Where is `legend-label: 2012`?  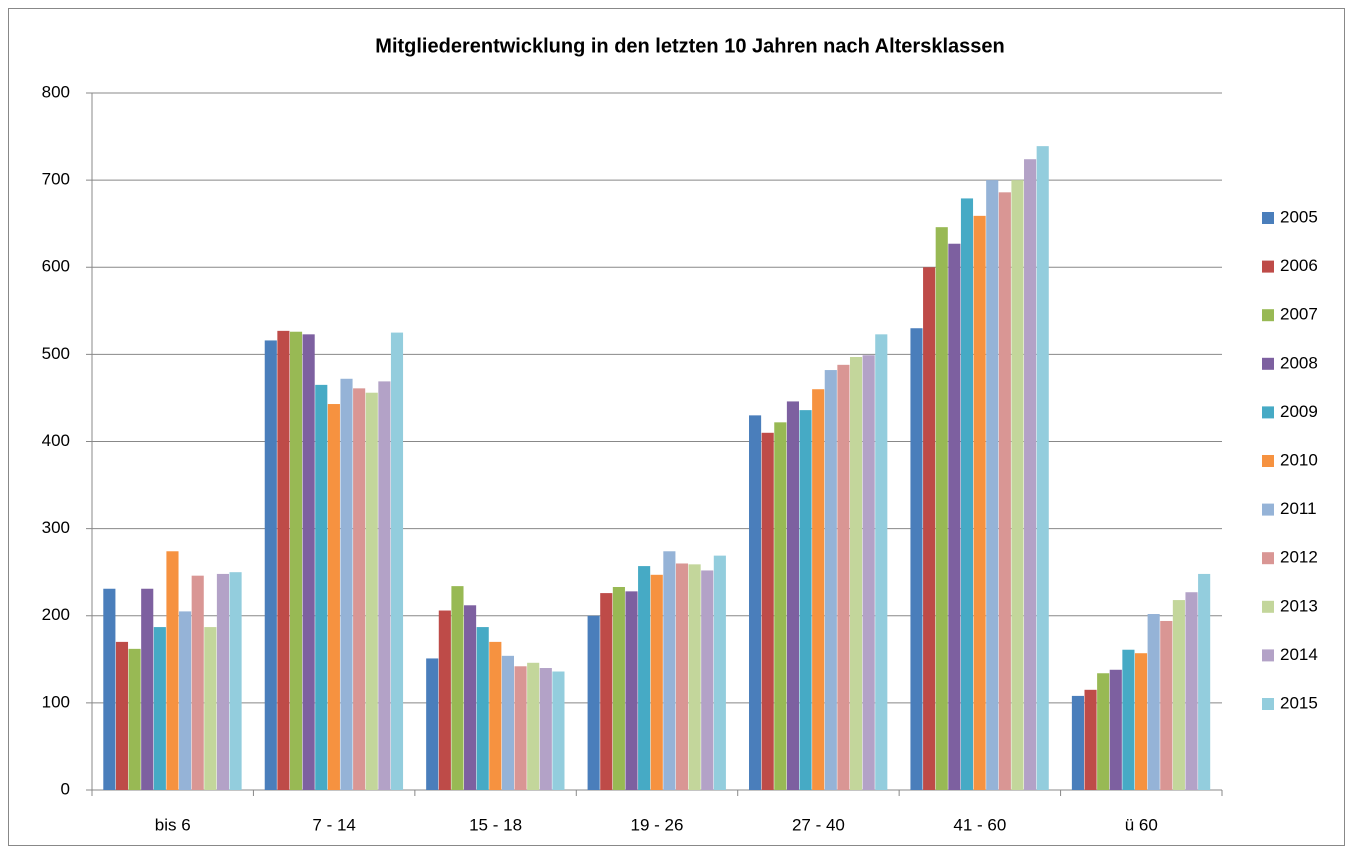
legend-label: 2012 is located at coordinates (1299, 557).